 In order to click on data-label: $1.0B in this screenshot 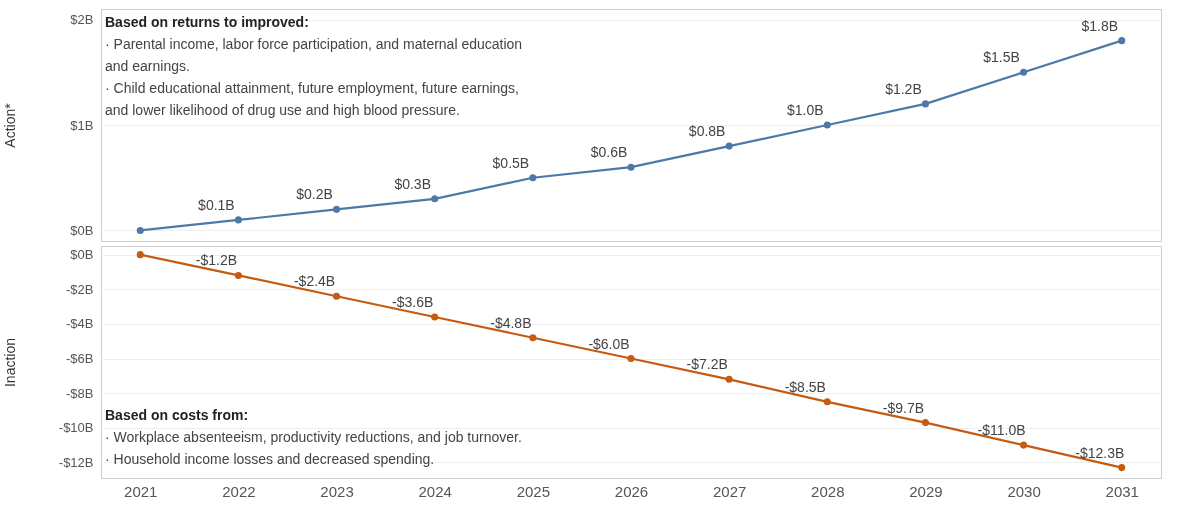, I will do `click(805, 110)`.